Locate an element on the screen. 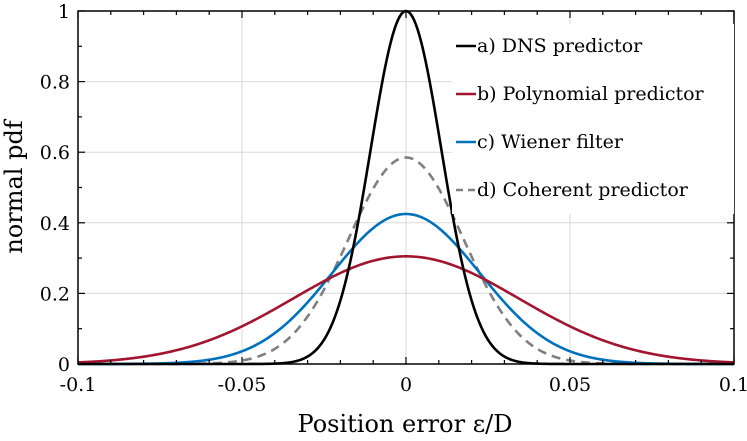 The width and height of the screenshot is (747, 441). y-tick-labels: 0 0.2 0.4 0.6 0.8 1 is located at coordinates (55, 188).